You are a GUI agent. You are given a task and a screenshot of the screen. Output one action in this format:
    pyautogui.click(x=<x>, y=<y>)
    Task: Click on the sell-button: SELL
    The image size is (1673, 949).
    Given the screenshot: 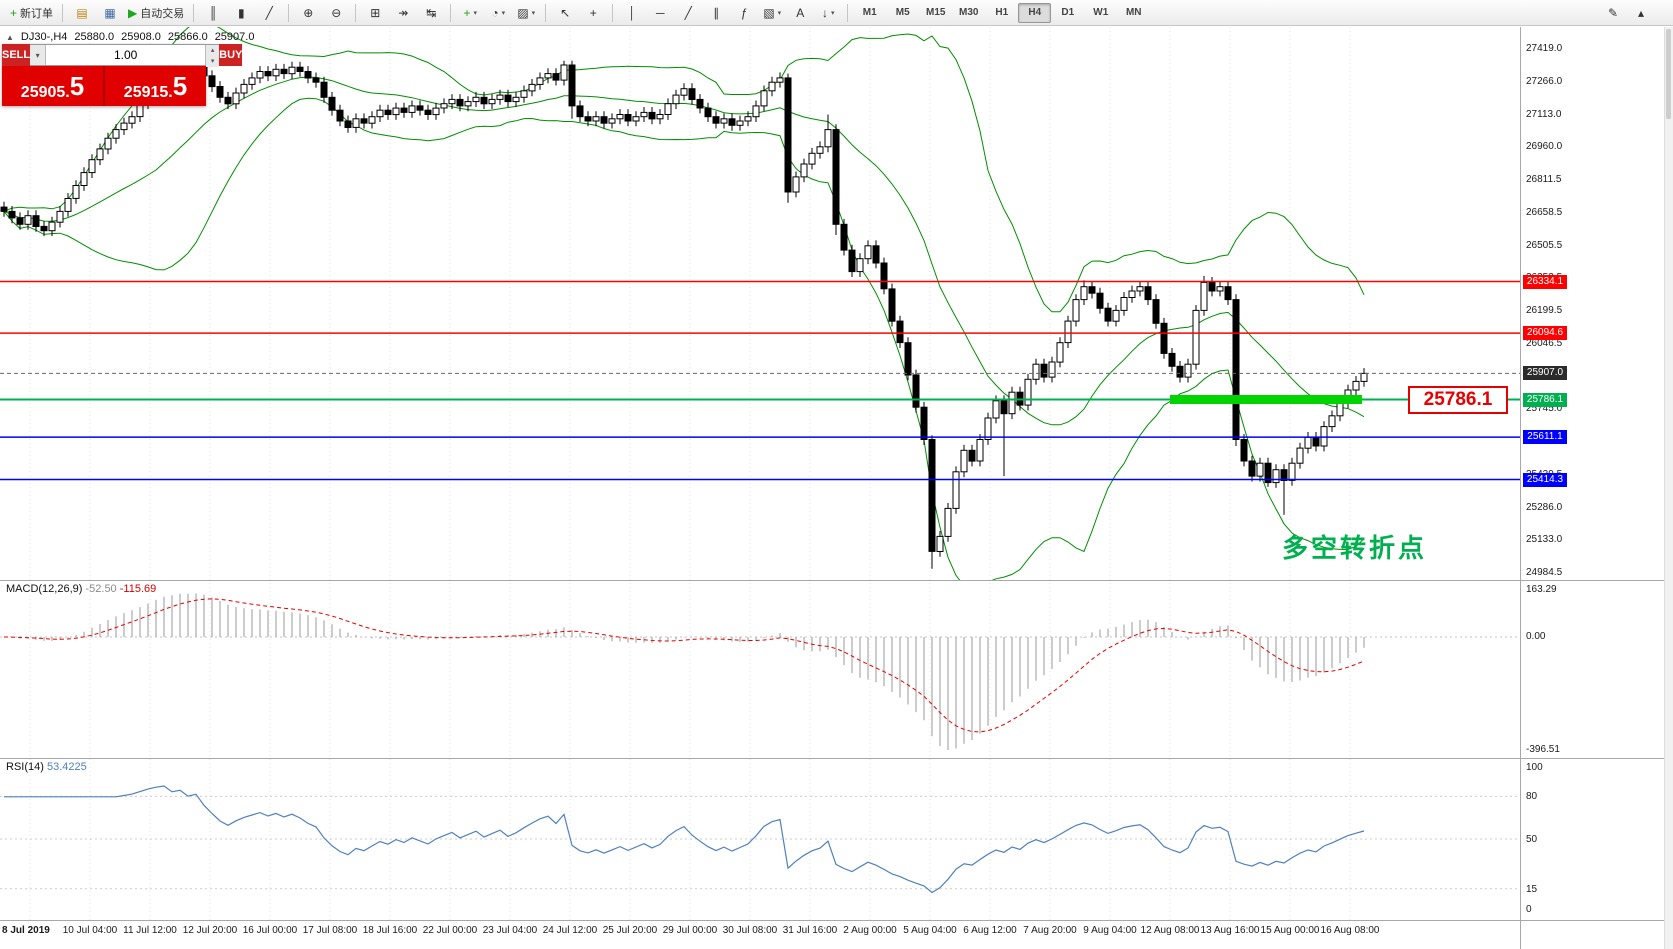 What is the action you would take?
    pyautogui.click(x=16, y=55)
    